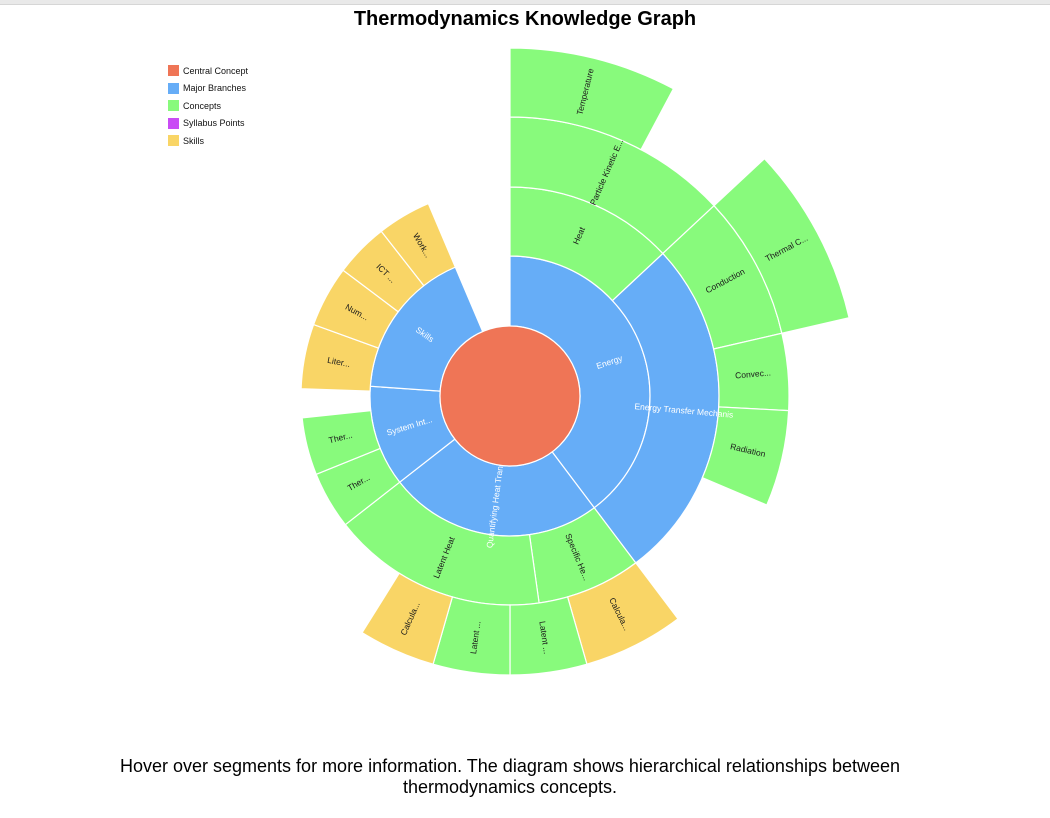  What do you see at coordinates (173, 141) in the screenshot?
I see `legend-swatch-skill` at bounding box center [173, 141].